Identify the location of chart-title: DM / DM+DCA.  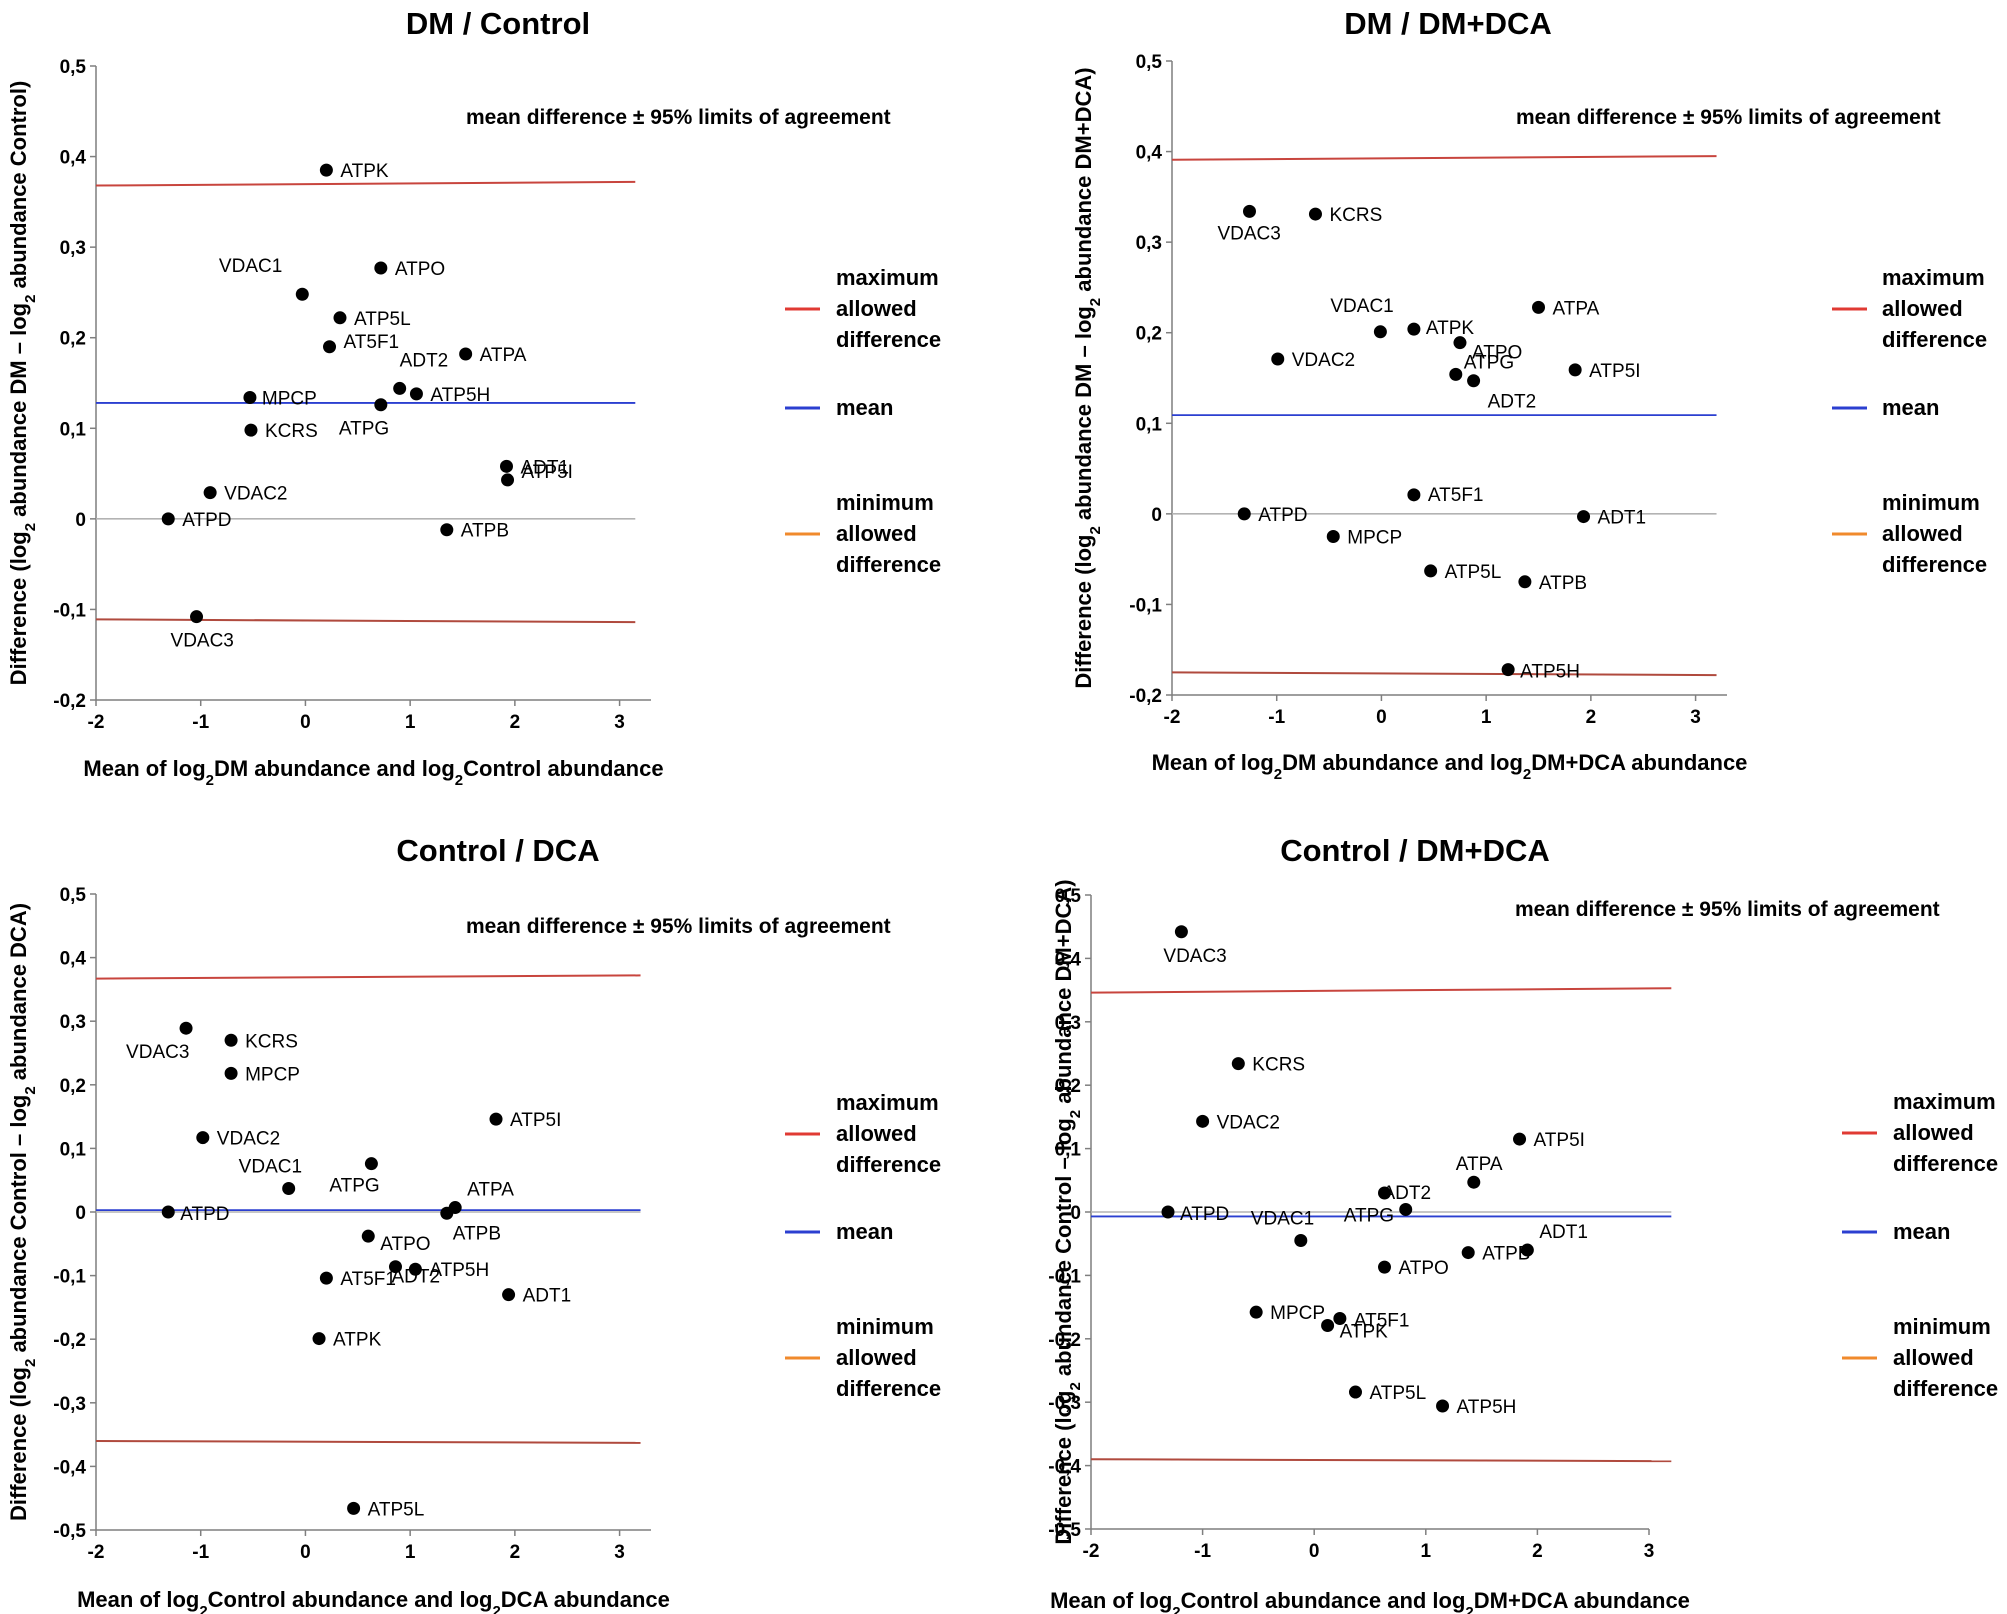
(1448, 23).